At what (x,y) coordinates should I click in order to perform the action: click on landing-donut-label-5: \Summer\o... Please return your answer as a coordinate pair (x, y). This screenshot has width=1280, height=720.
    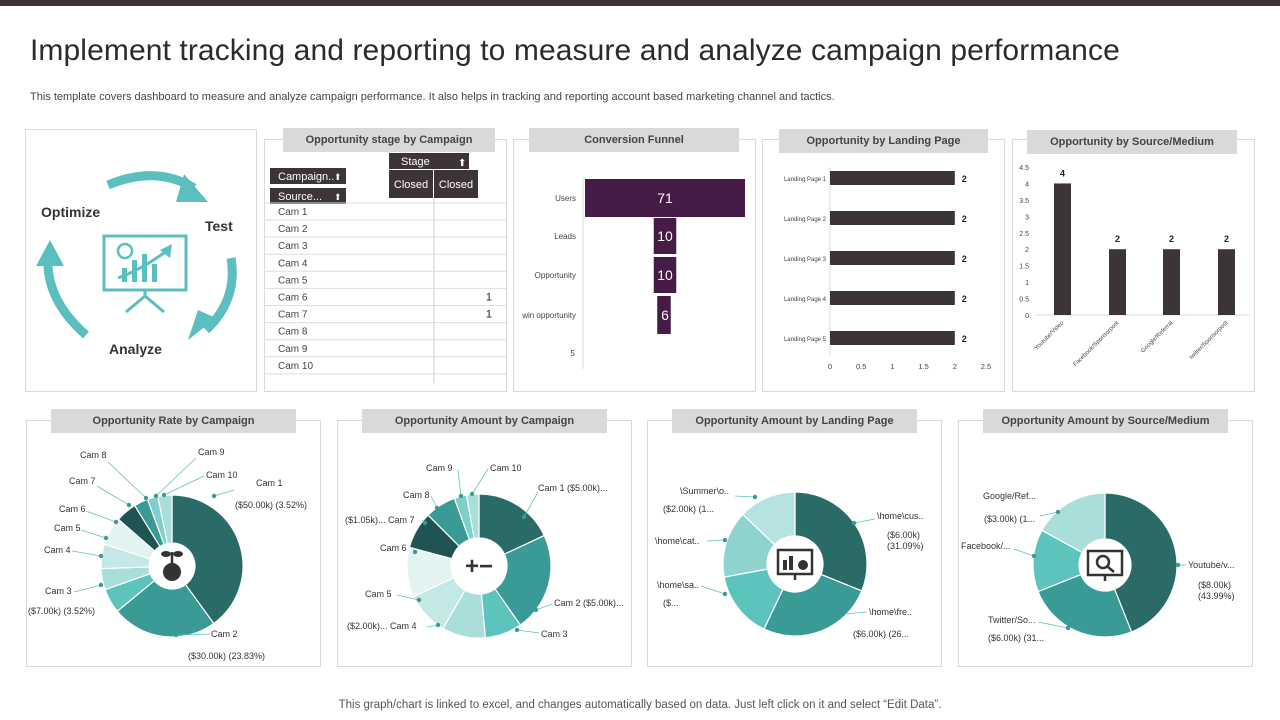
    Looking at the image, I should click on (704, 491).